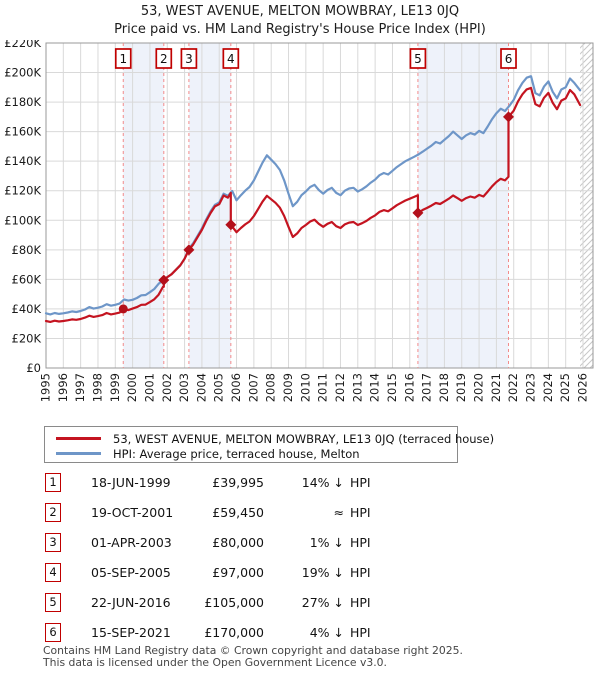 The image size is (600, 680). I want to click on sale-number-label: 3, so click(189, 59).